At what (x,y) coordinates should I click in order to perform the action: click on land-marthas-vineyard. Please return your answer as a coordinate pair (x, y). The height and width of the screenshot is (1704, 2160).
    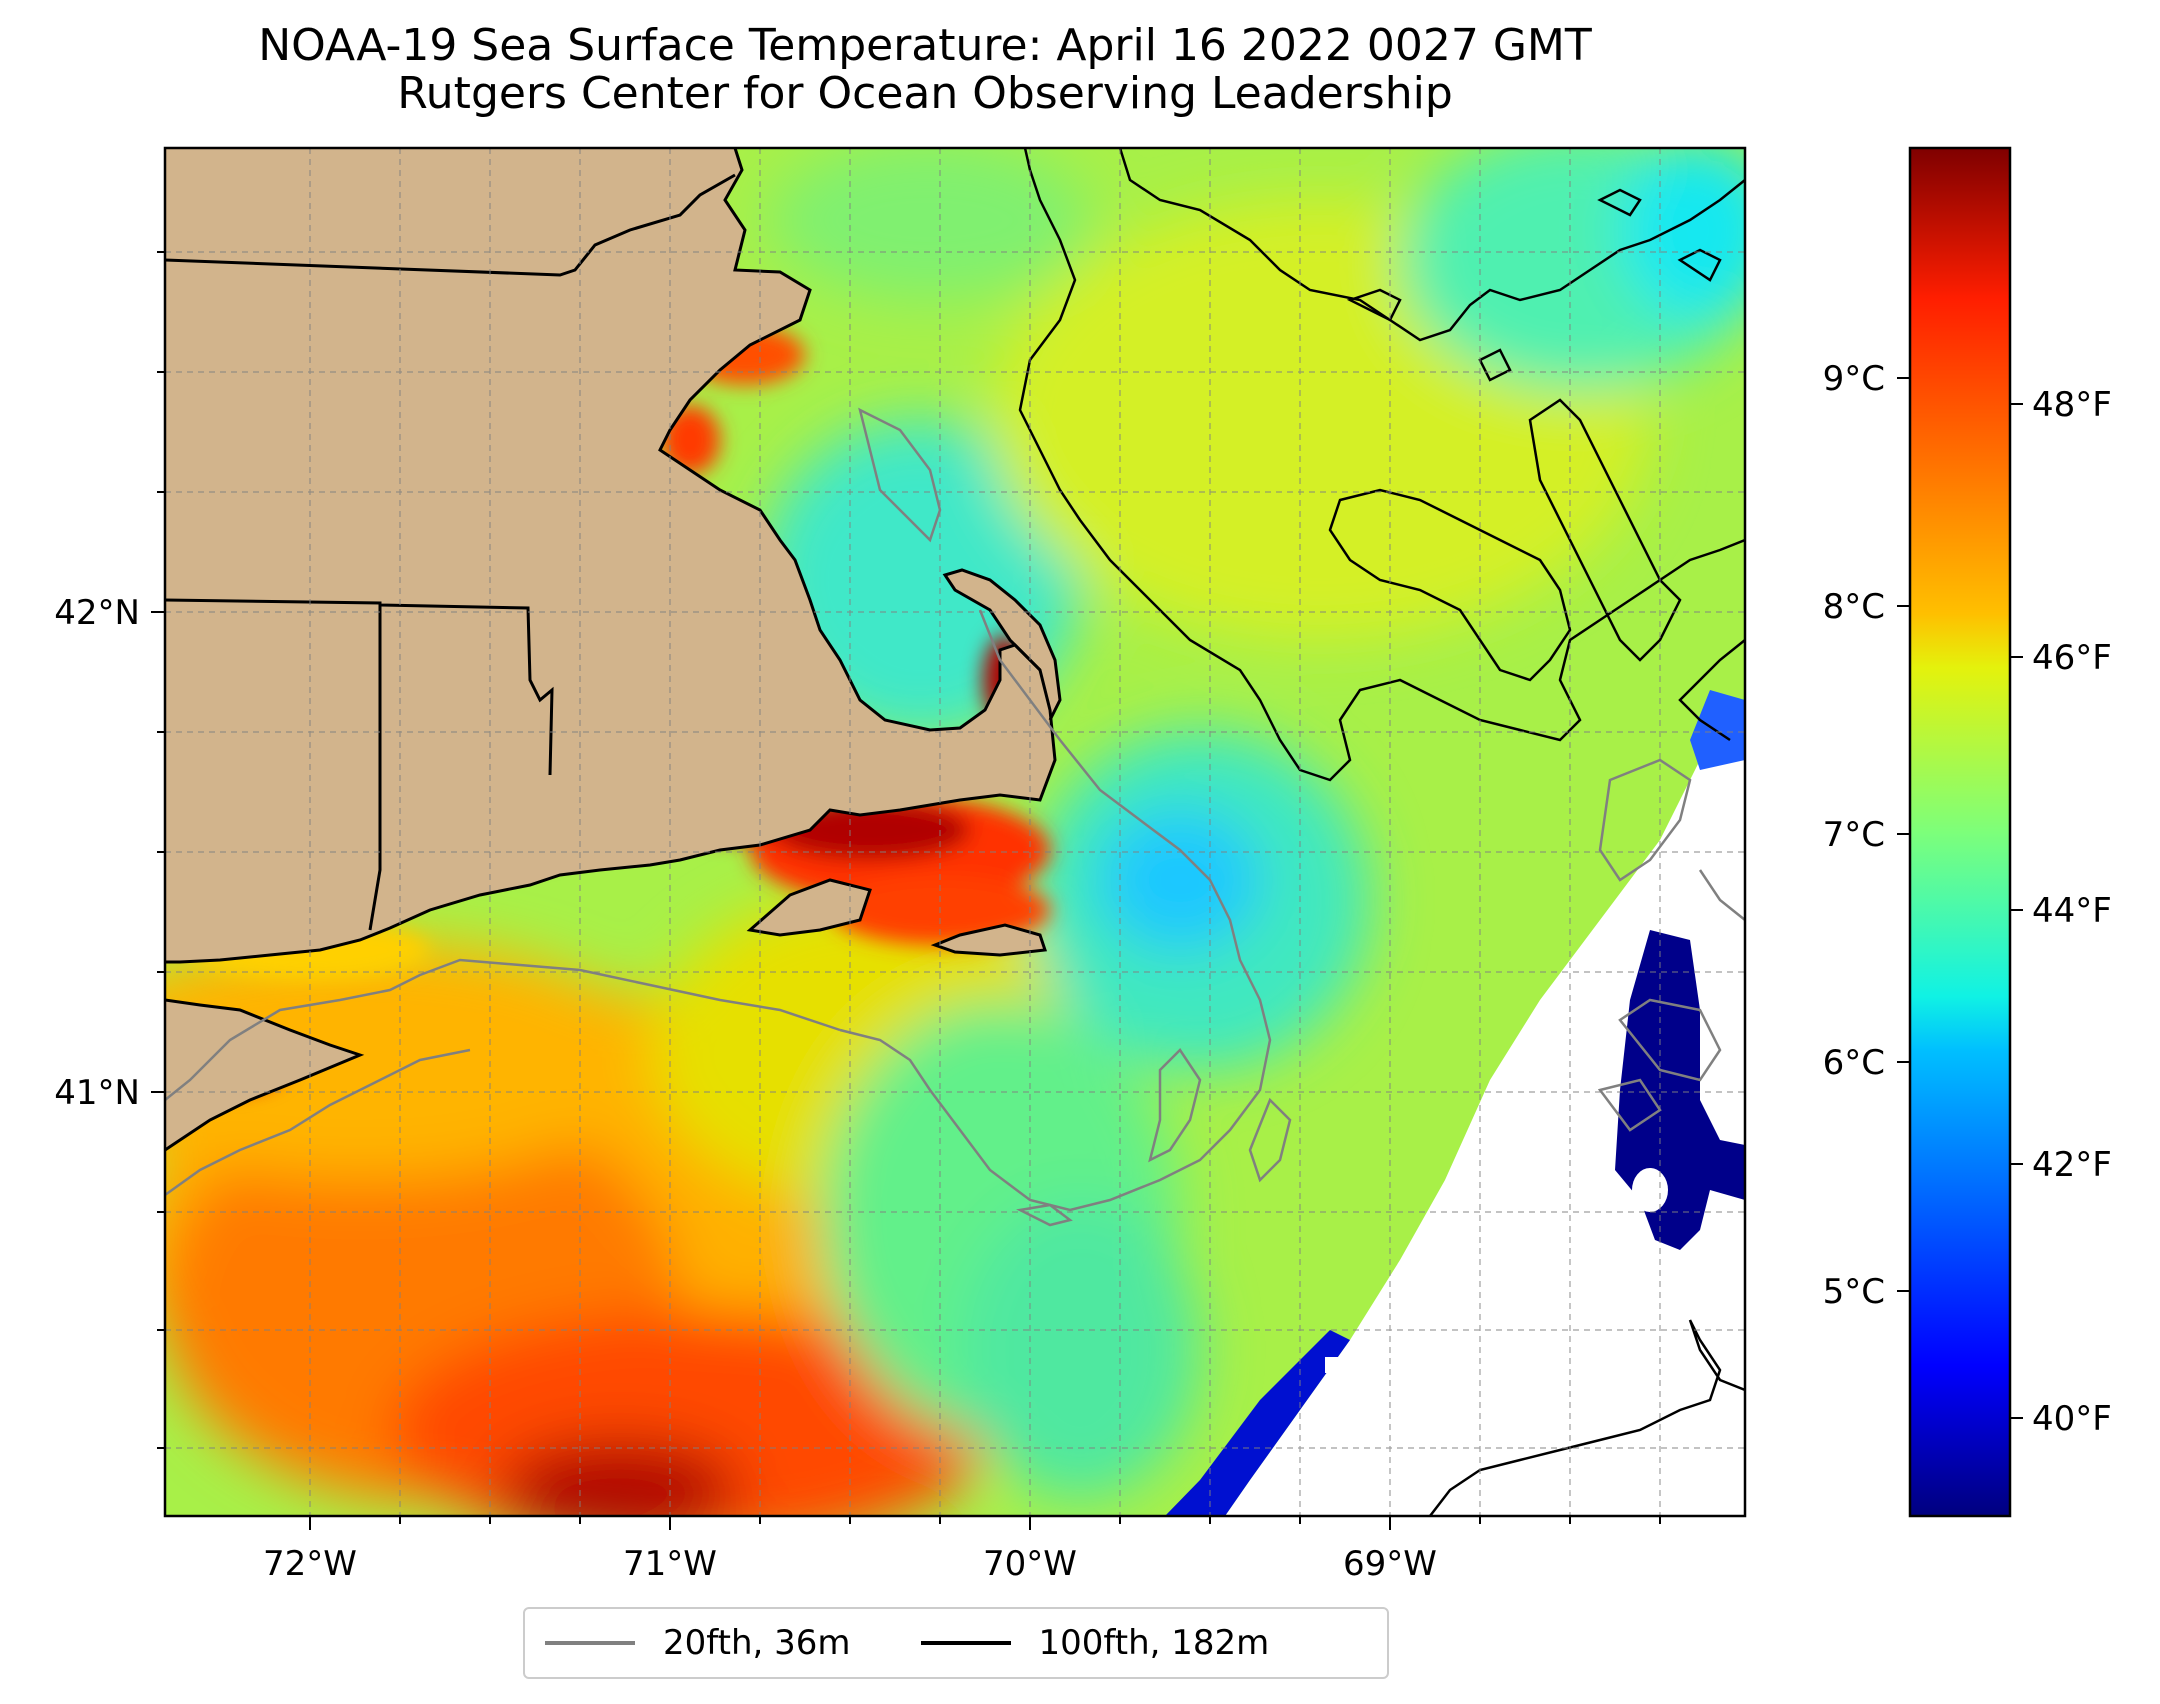
    Looking at the image, I should click on (810, 907).